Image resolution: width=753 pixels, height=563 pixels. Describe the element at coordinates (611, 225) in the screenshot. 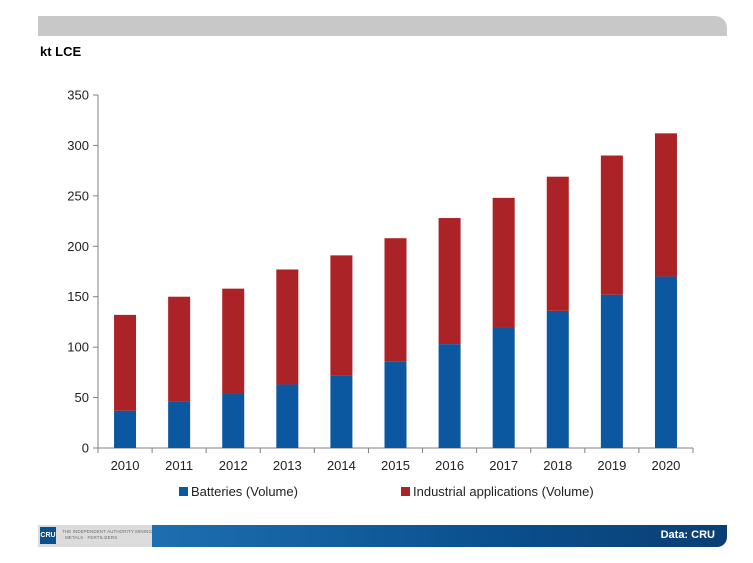

I see `bar-industrial-2019` at that location.